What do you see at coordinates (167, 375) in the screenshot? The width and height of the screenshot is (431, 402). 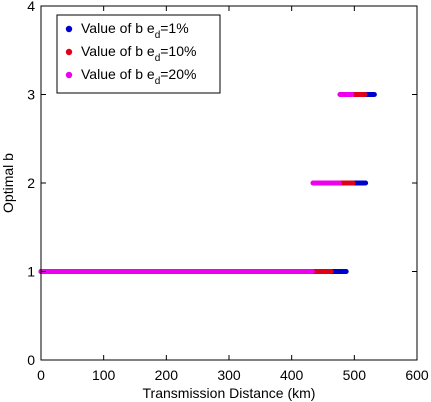 I see `x-tick-label: 200` at bounding box center [167, 375].